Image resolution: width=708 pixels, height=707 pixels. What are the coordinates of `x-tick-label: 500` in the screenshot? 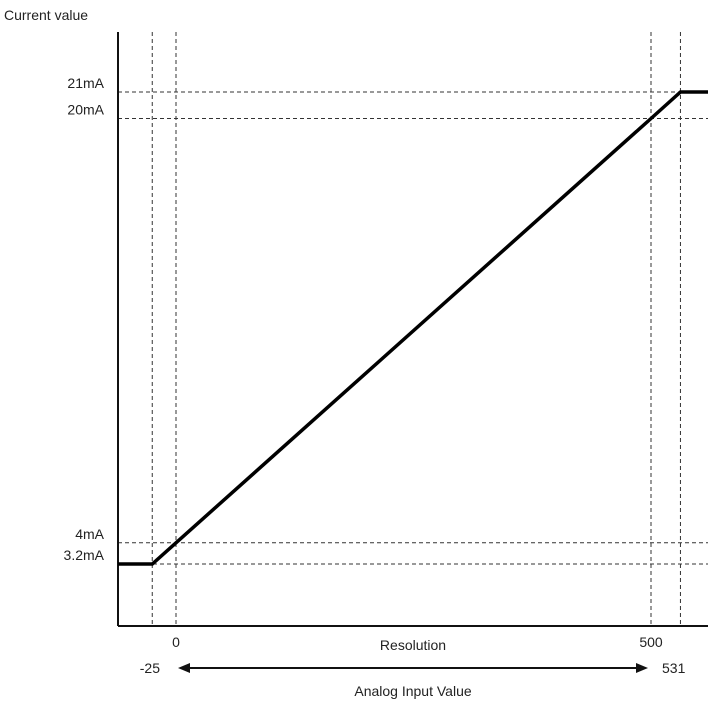 It's located at (651, 642).